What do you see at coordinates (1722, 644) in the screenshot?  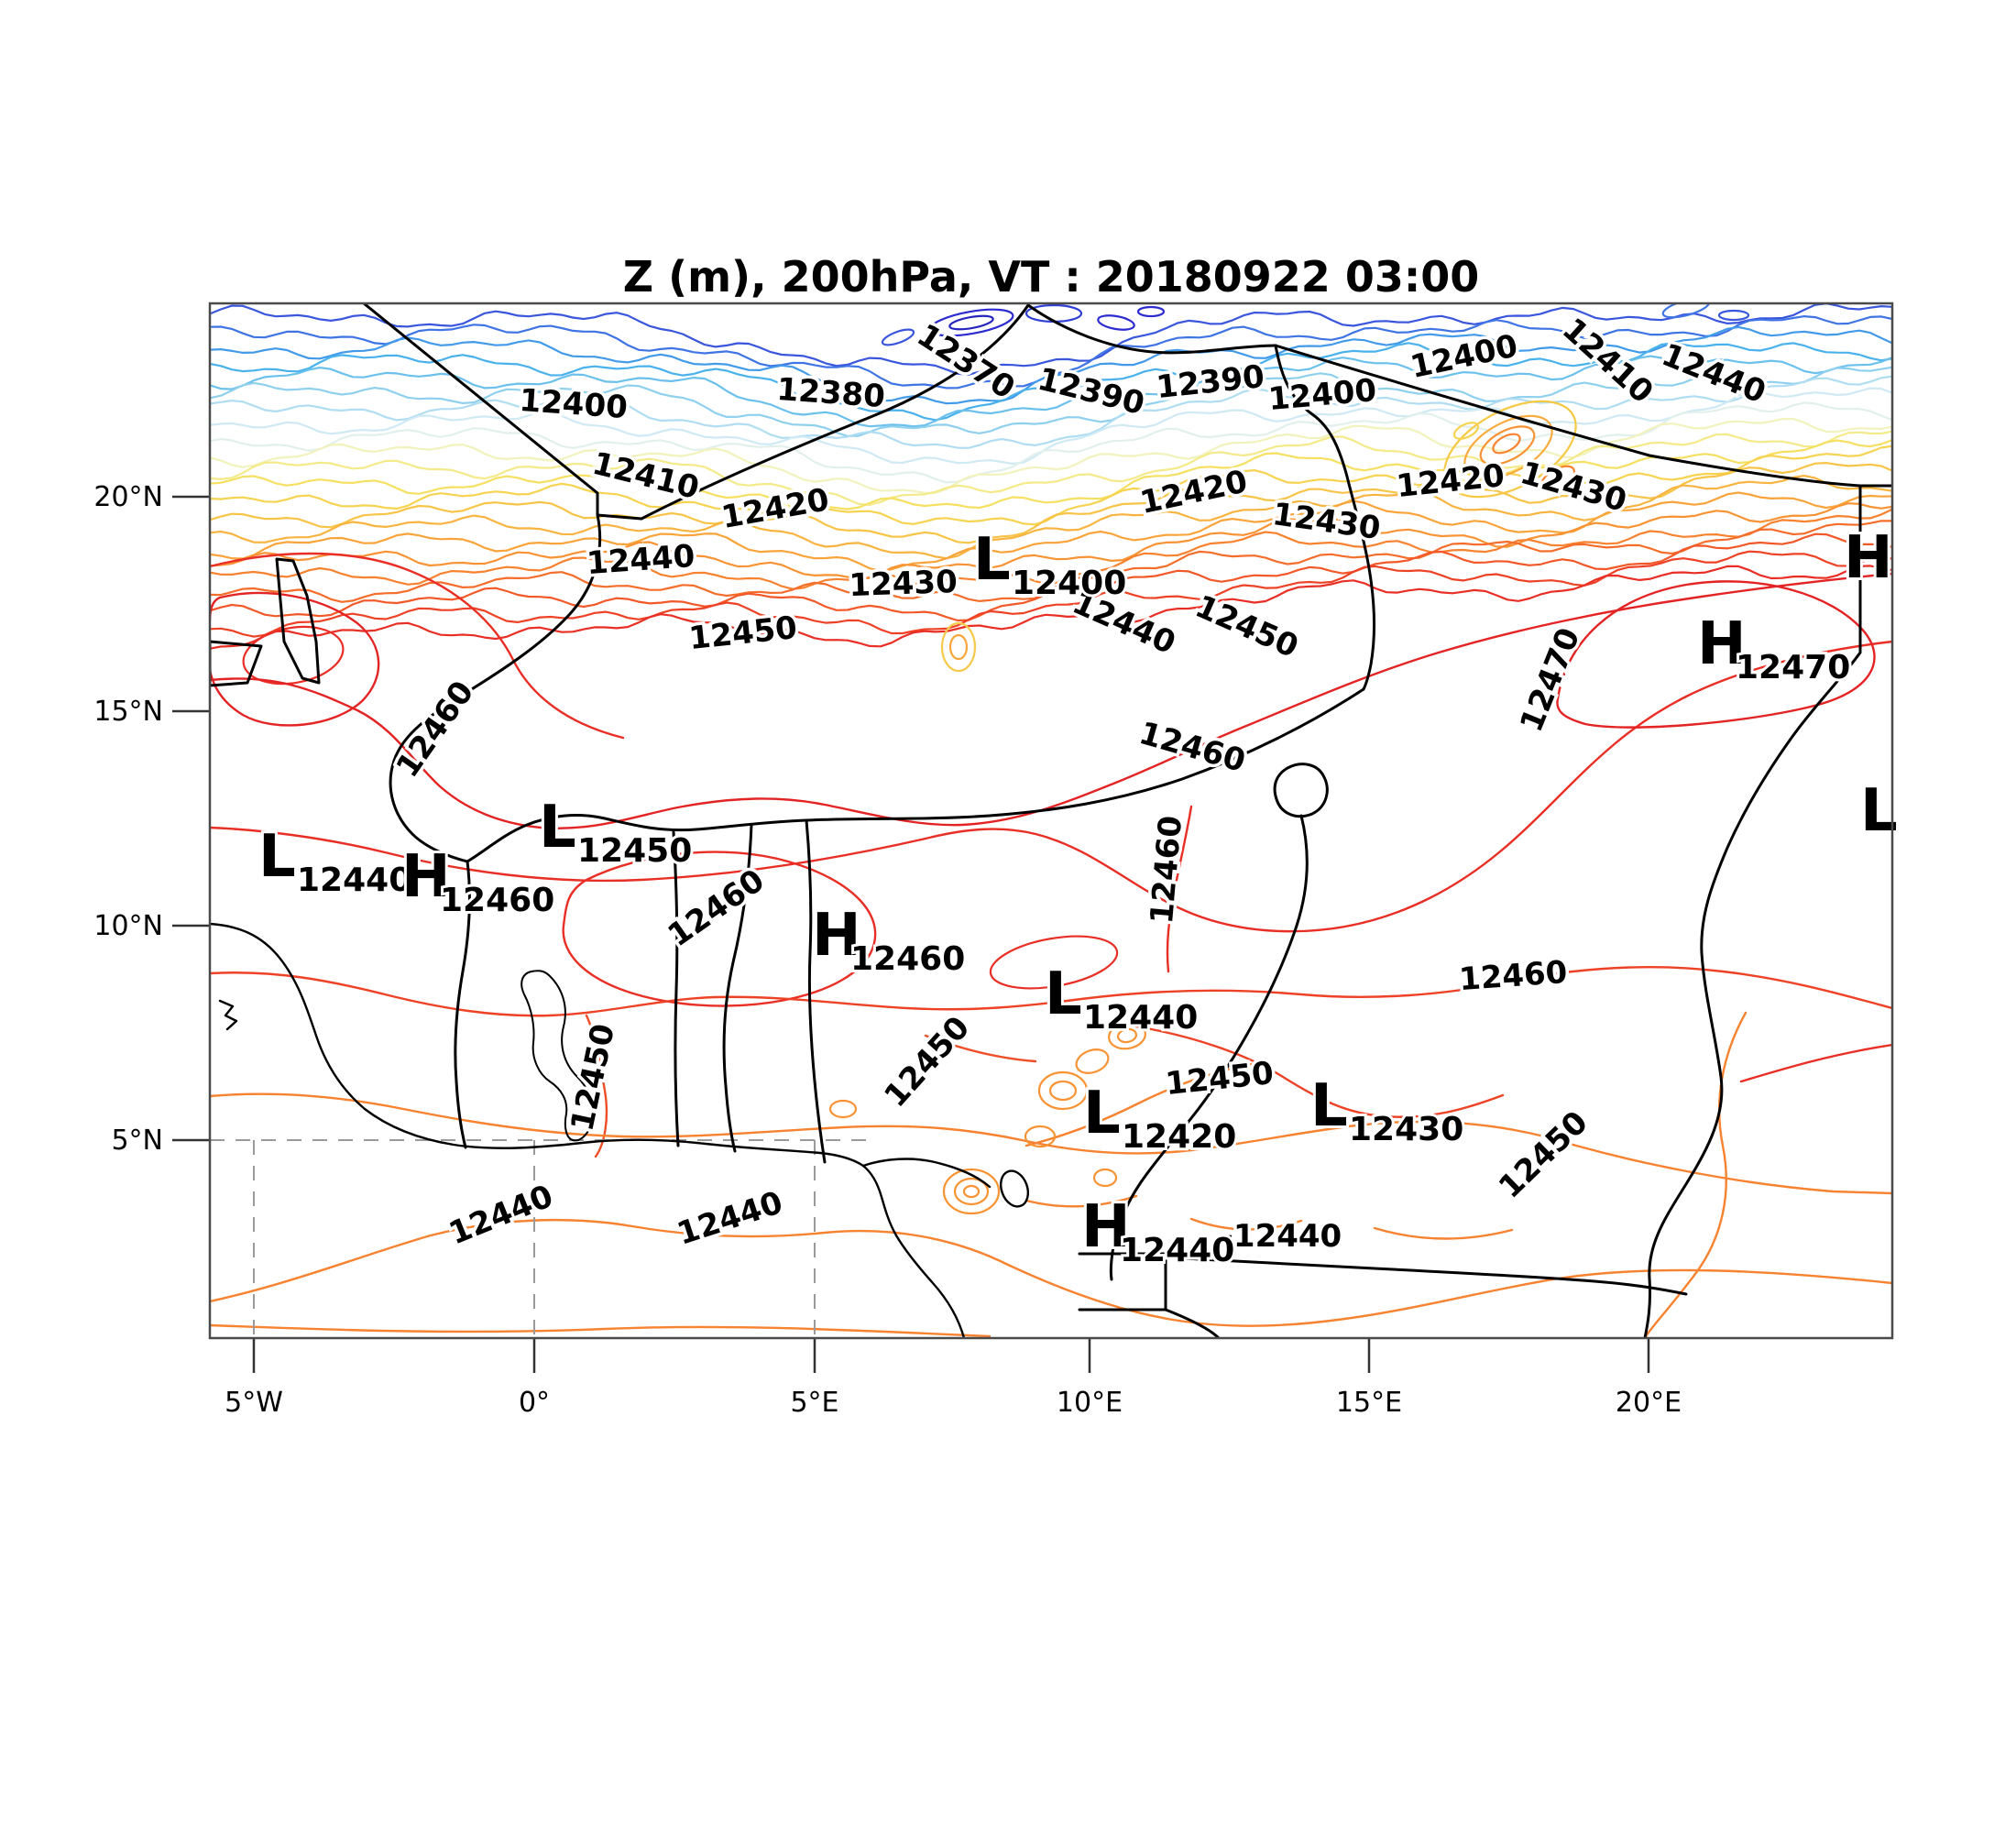 I see `center-letter: H` at bounding box center [1722, 644].